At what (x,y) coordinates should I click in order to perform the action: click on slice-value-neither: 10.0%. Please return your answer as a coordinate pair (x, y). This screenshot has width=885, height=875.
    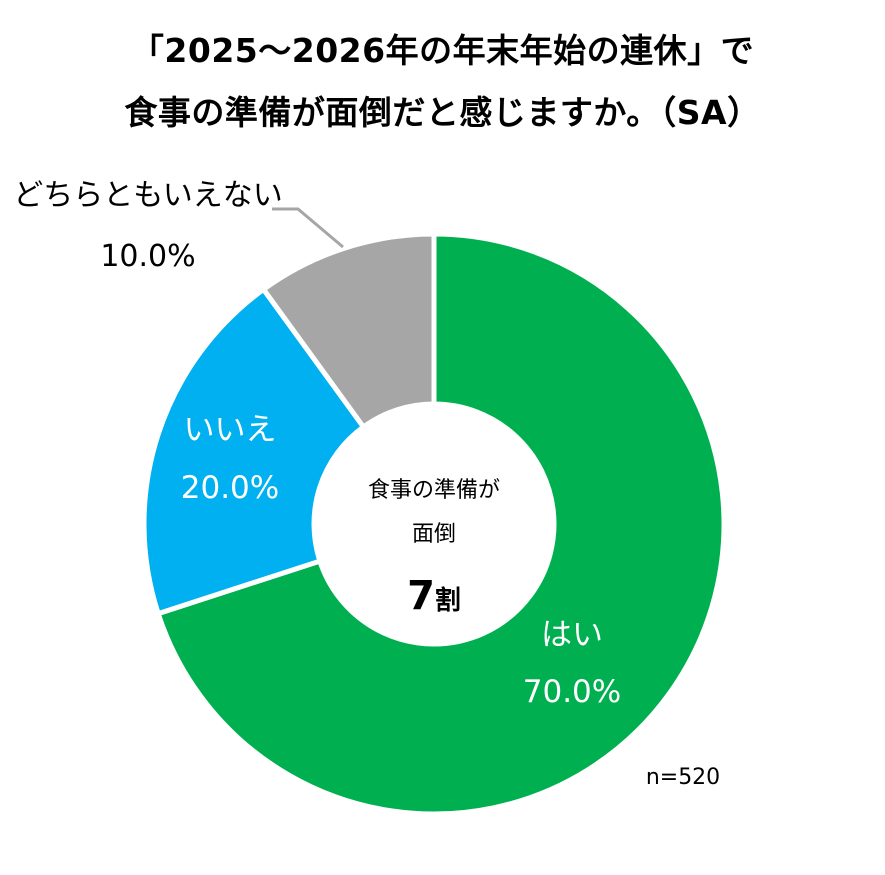
    Looking at the image, I should click on (147, 256).